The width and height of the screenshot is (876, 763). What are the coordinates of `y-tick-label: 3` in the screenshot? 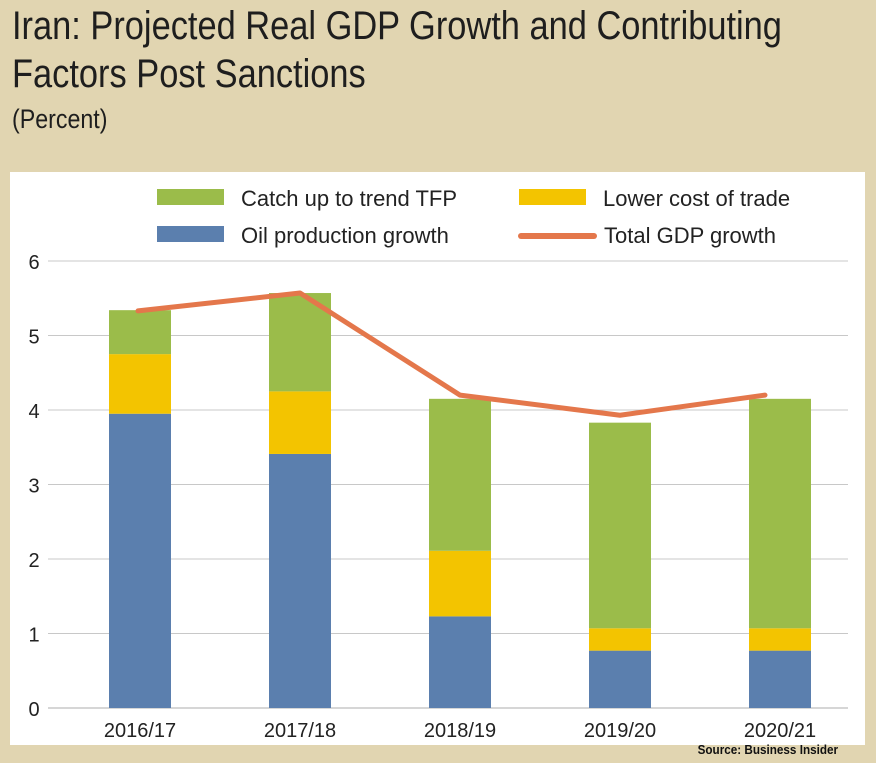 It's located at (33, 487).